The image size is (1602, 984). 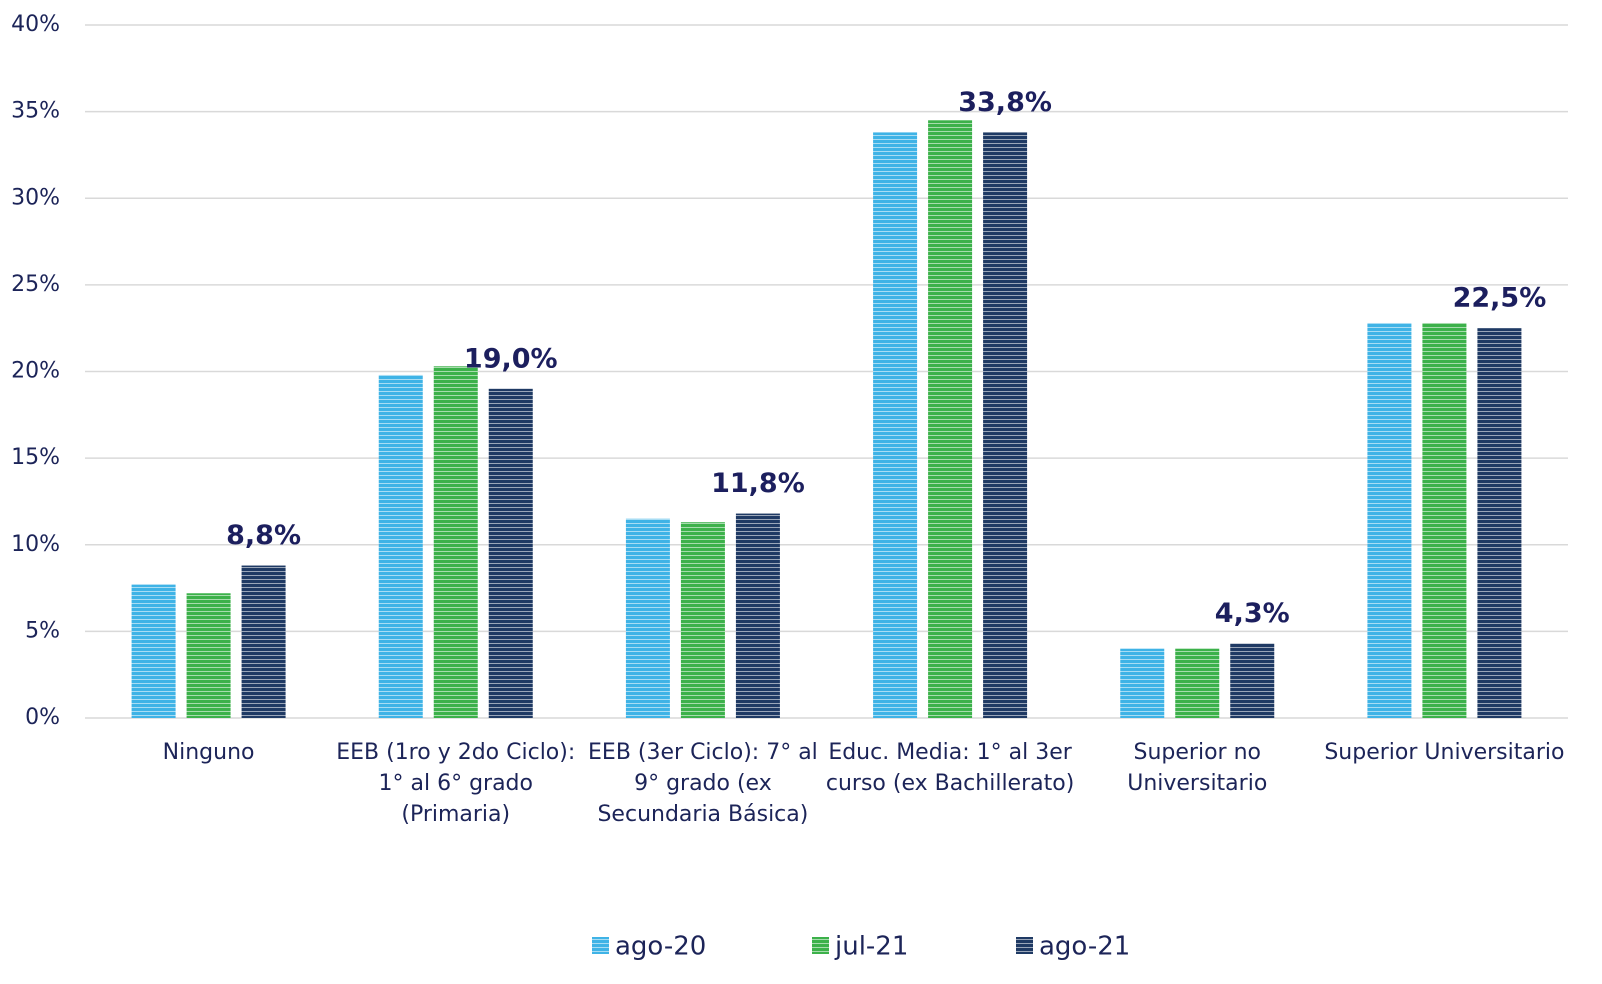 I want to click on x-tick-line: Universitario, so click(x=1197, y=783).